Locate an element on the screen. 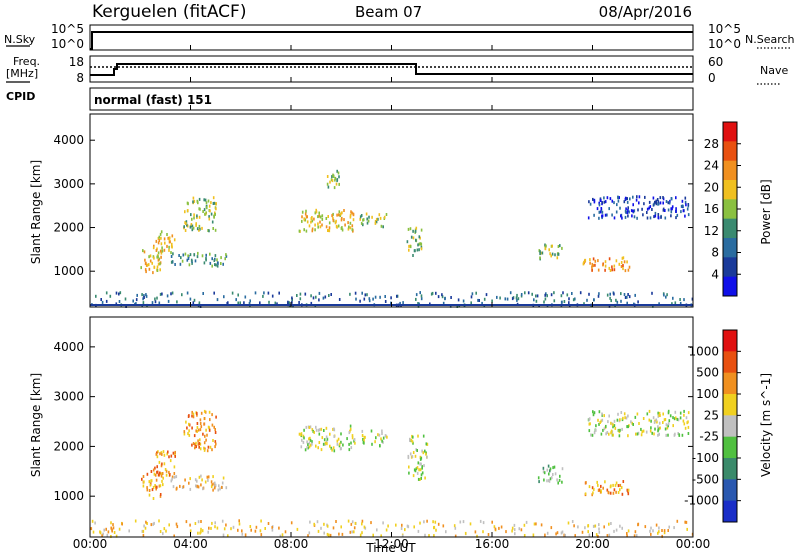 The width and height of the screenshot is (800, 554). colorbar-tick-label: 16 is located at coordinates (711, 209).